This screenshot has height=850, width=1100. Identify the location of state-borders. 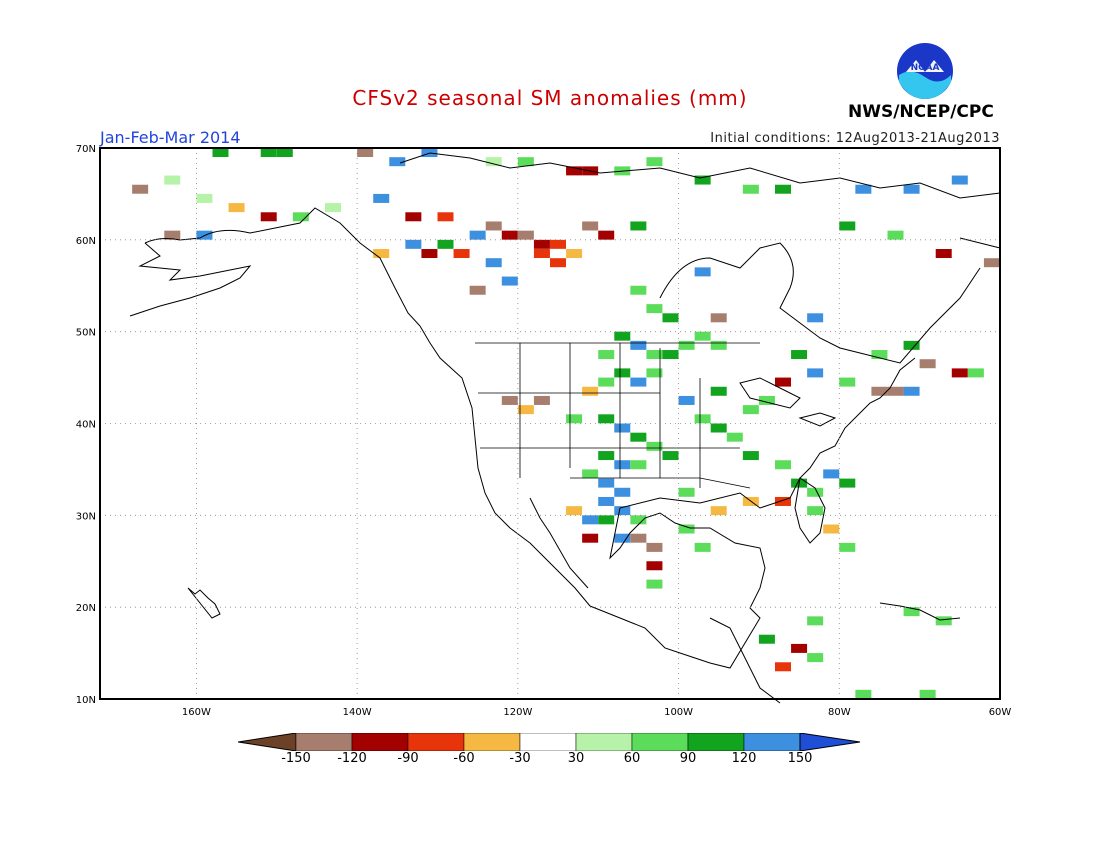
(617, 415).